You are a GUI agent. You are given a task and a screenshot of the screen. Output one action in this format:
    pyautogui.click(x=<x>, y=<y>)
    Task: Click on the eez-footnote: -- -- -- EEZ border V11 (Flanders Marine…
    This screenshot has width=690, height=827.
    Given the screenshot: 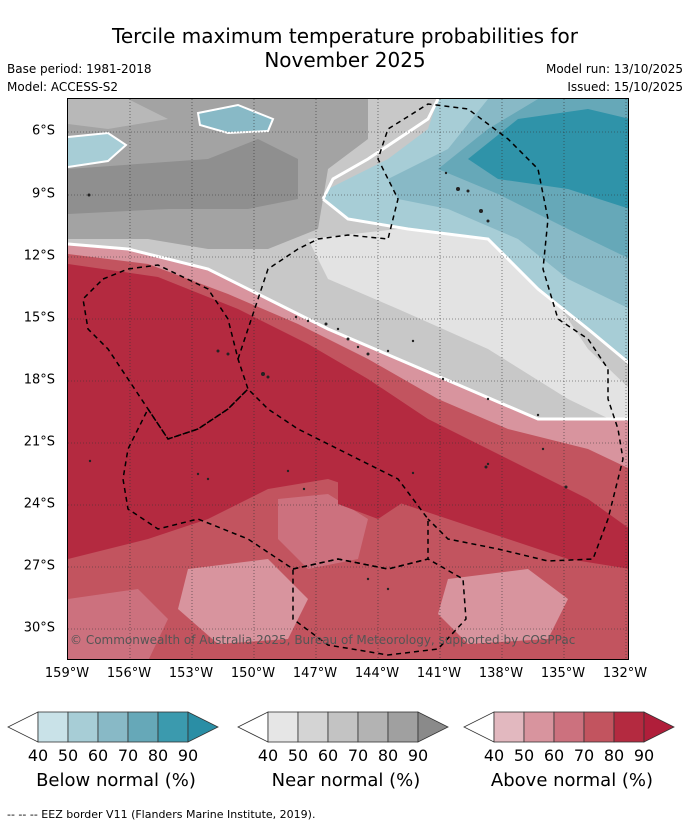 What is the action you would take?
    pyautogui.click(x=161, y=814)
    